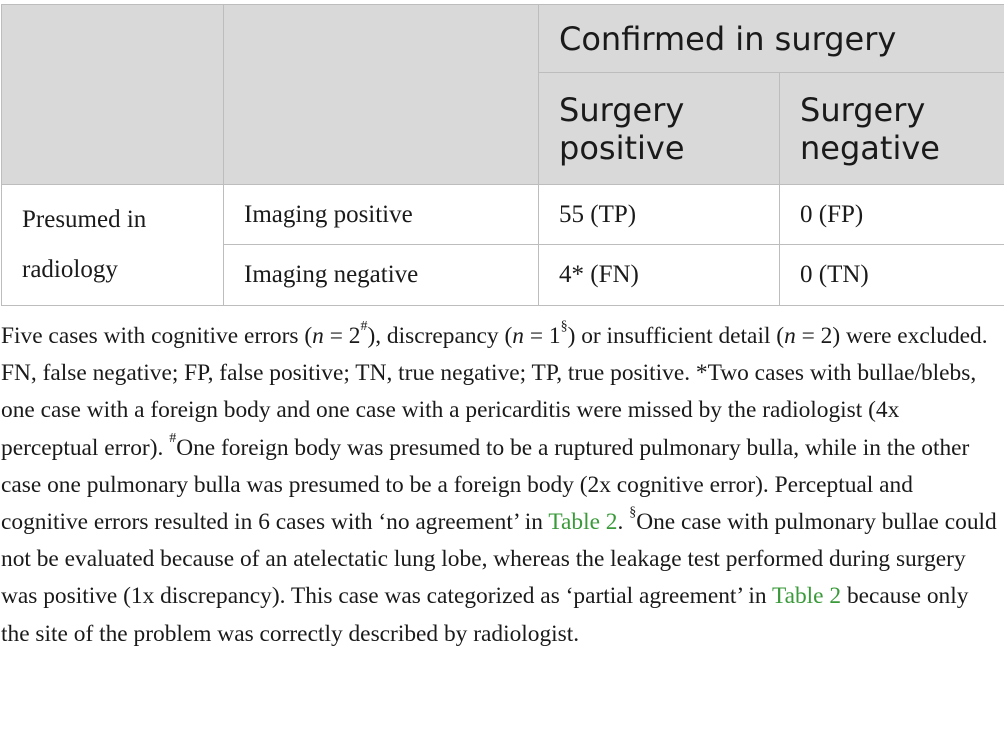 The height and width of the screenshot is (734, 1004). What do you see at coordinates (891, 128) in the screenshot?
I see `header-surgery-negative: Surgery negative` at bounding box center [891, 128].